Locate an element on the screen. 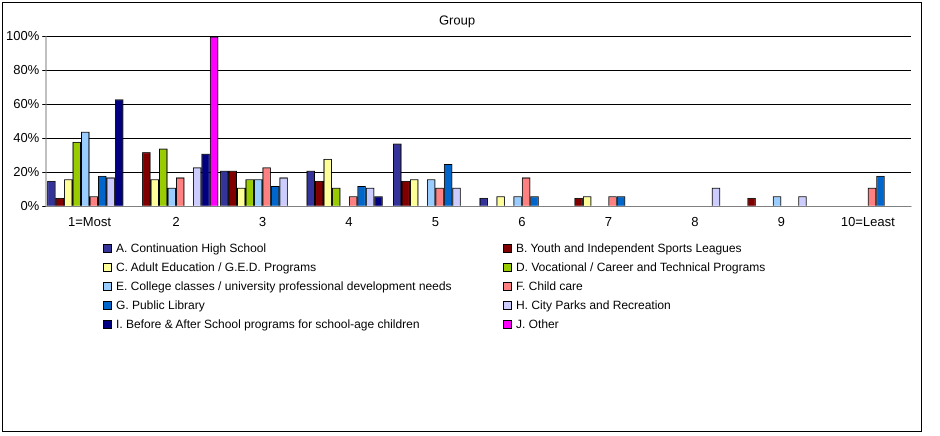 The image size is (940, 436). legend-label: E. College classes / university professional development needs is located at coordinates (284, 286).